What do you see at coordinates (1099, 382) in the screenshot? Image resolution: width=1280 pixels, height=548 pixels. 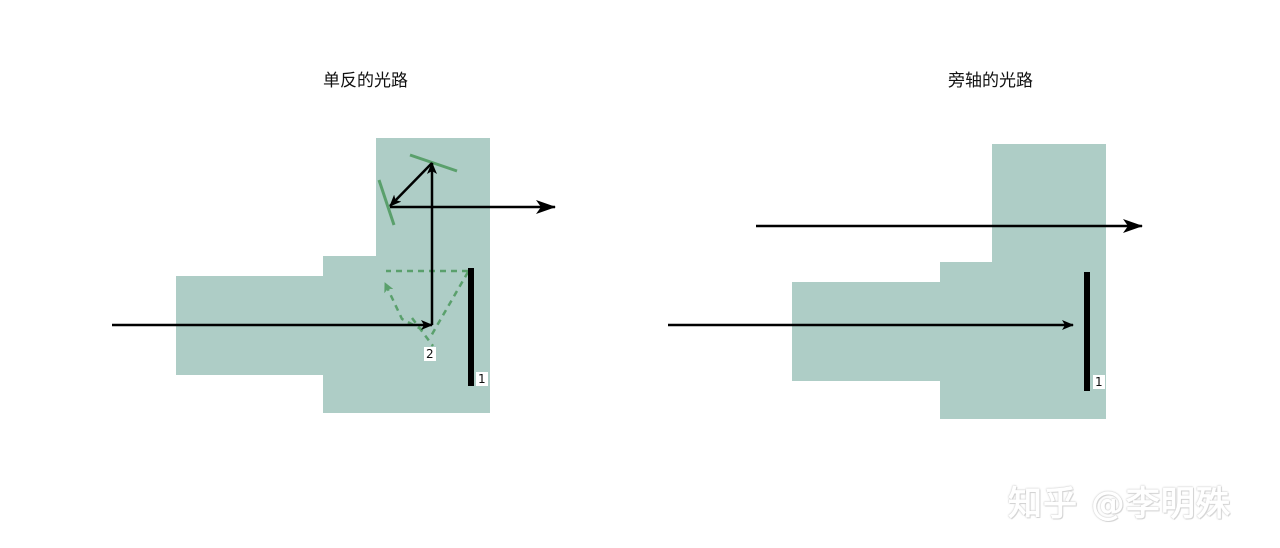 I see `rangefinder-sensor-label: 1` at bounding box center [1099, 382].